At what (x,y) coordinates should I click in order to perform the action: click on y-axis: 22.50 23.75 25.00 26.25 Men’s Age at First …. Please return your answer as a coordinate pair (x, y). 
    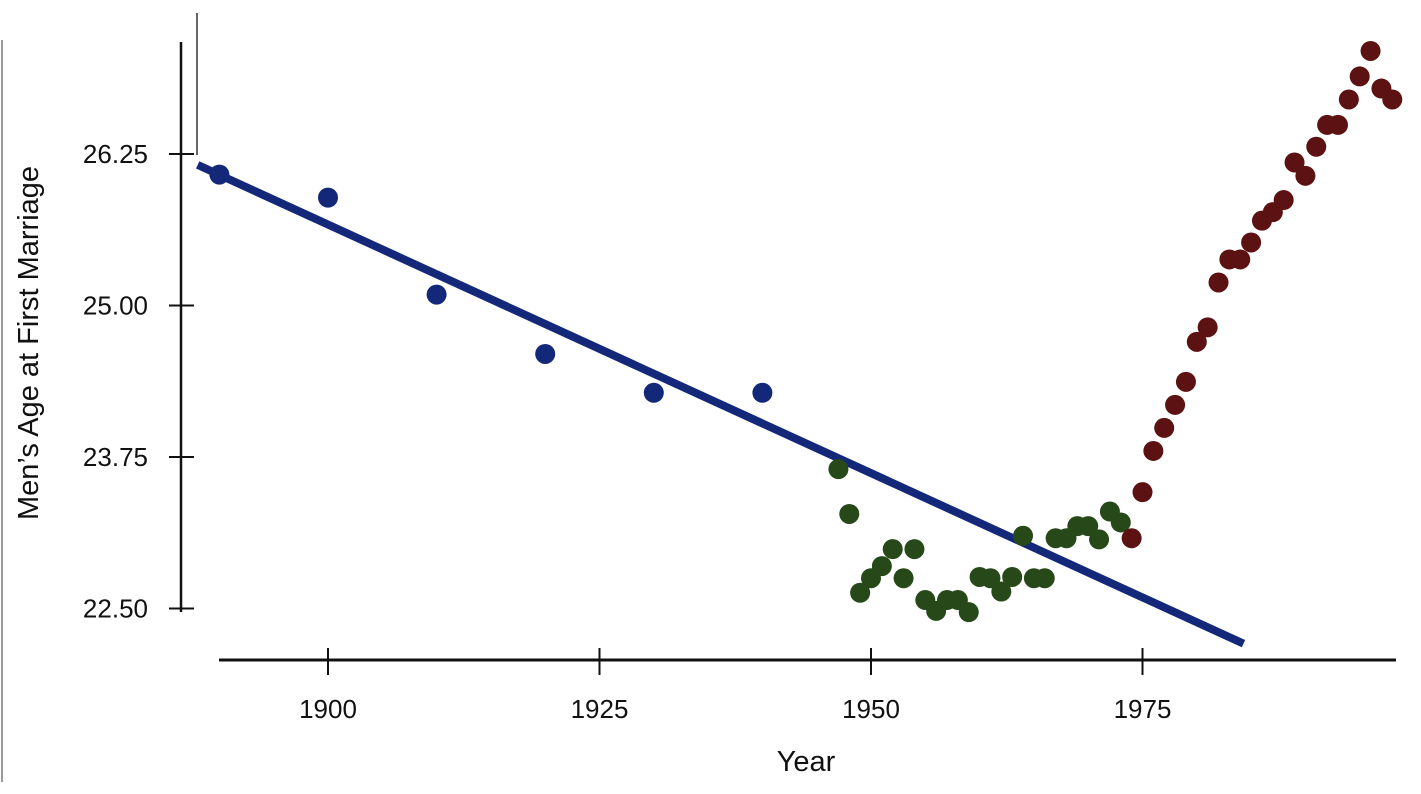
    Looking at the image, I should click on (103, 333).